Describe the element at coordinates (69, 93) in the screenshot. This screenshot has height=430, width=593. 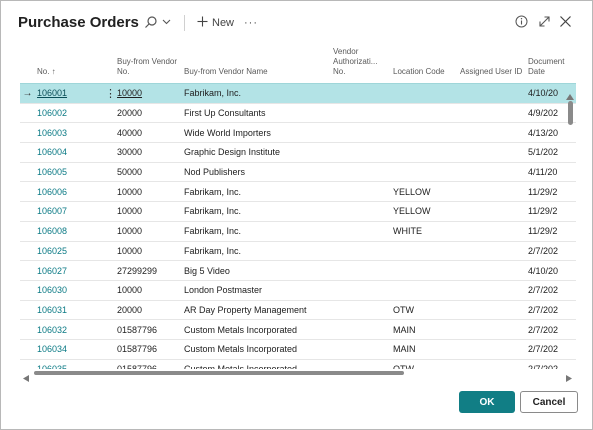
I see `order-no-link: 106001` at that location.